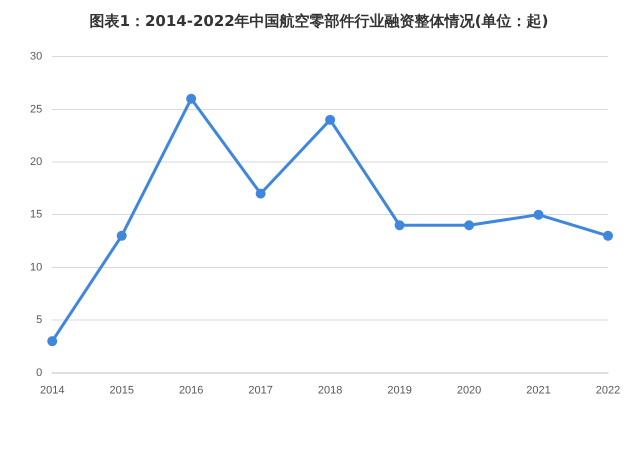  Describe the element at coordinates (36, 162) in the screenshot. I see `y-tick-label: 20` at that location.